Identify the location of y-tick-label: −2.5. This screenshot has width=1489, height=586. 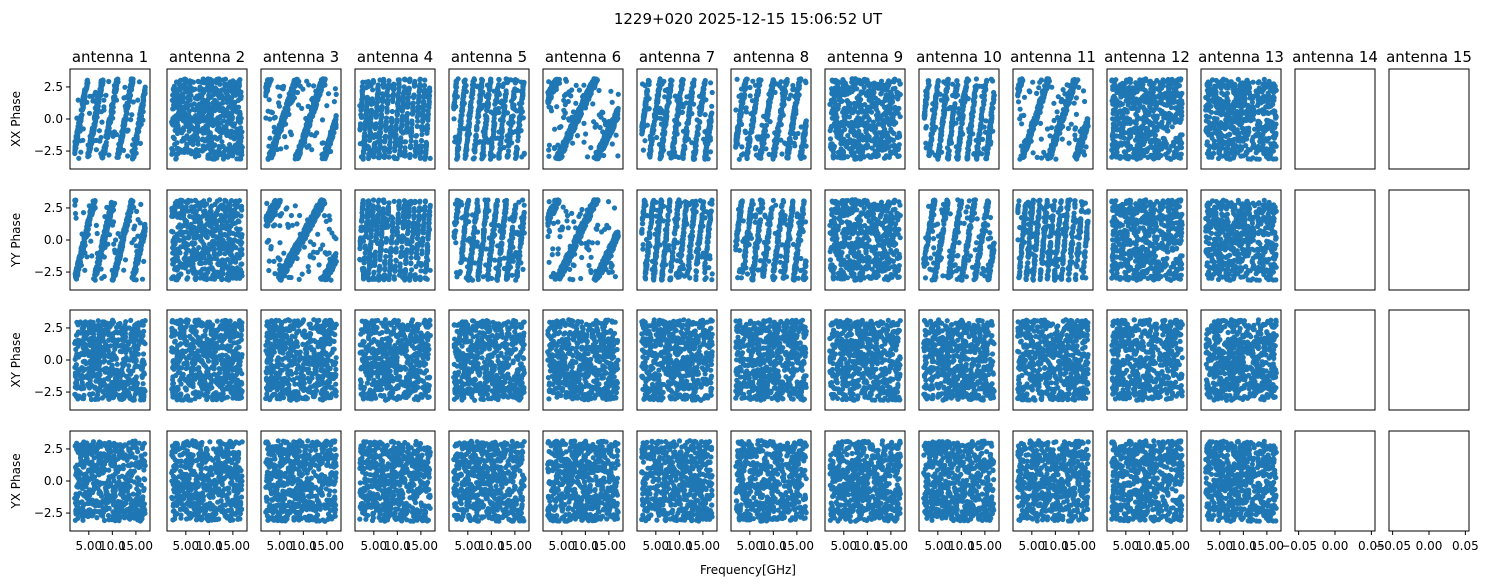
(48, 151).